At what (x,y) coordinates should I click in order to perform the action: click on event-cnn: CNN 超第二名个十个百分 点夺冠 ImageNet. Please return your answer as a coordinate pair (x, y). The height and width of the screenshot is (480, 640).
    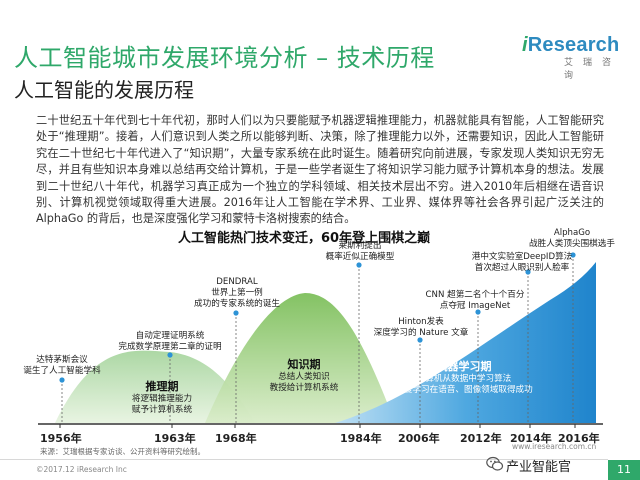
    Looking at the image, I should click on (475, 301).